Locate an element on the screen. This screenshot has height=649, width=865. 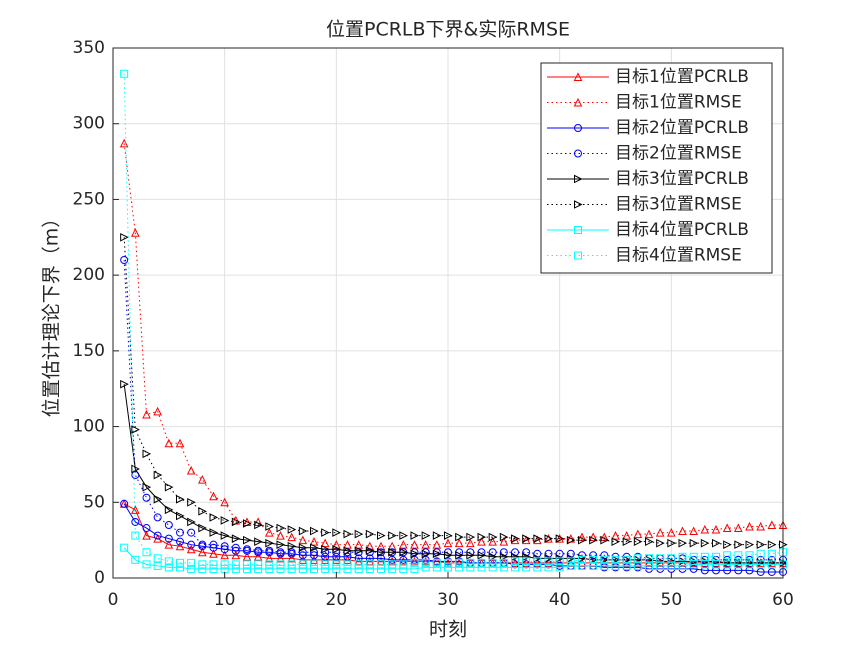
legend-box is located at coordinates (656, 168).